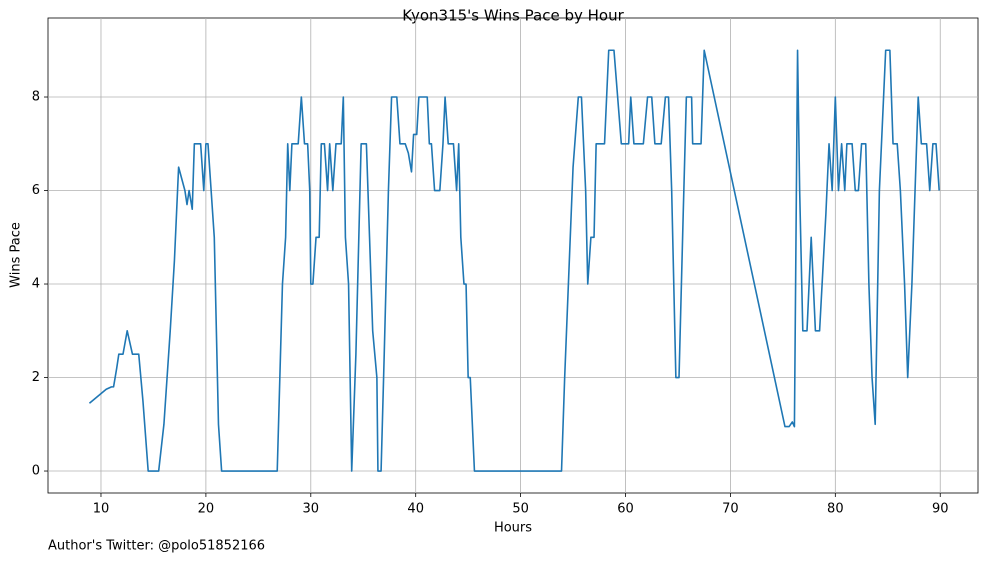  Describe the element at coordinates (156, 546) in the screenshot. I see `annotation: Author's Twitter: @polo51852166` at that location.